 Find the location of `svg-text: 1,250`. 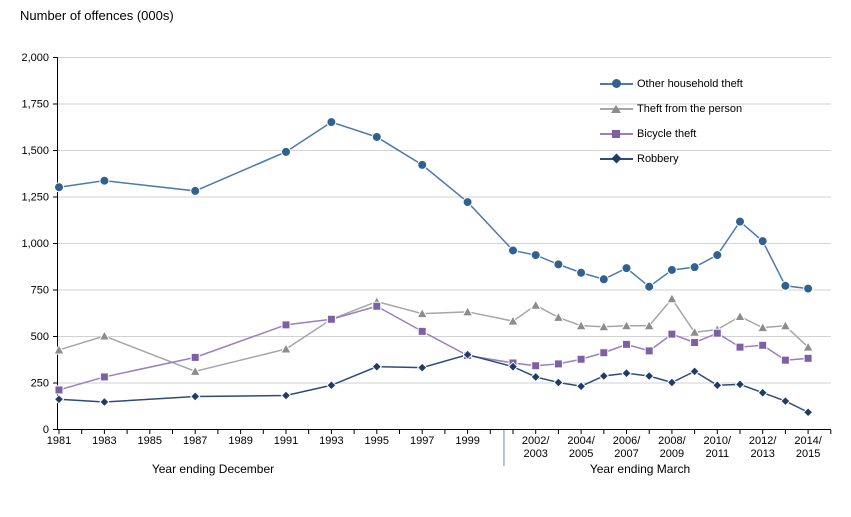

svg-text: 1,250 is located at coordinates (35, 198).